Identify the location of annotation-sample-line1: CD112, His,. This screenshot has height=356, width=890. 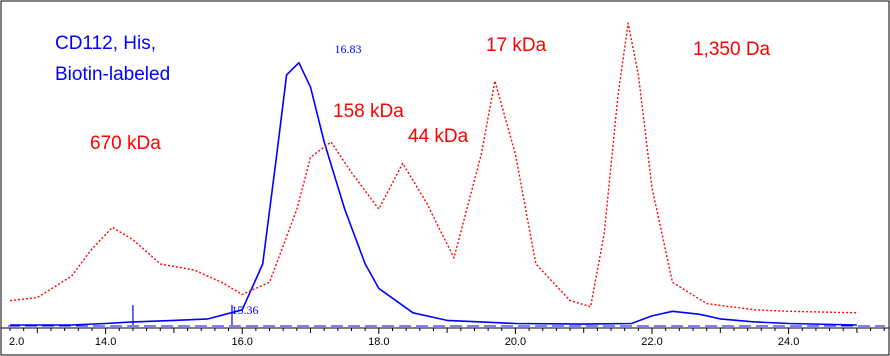
(105, 43).